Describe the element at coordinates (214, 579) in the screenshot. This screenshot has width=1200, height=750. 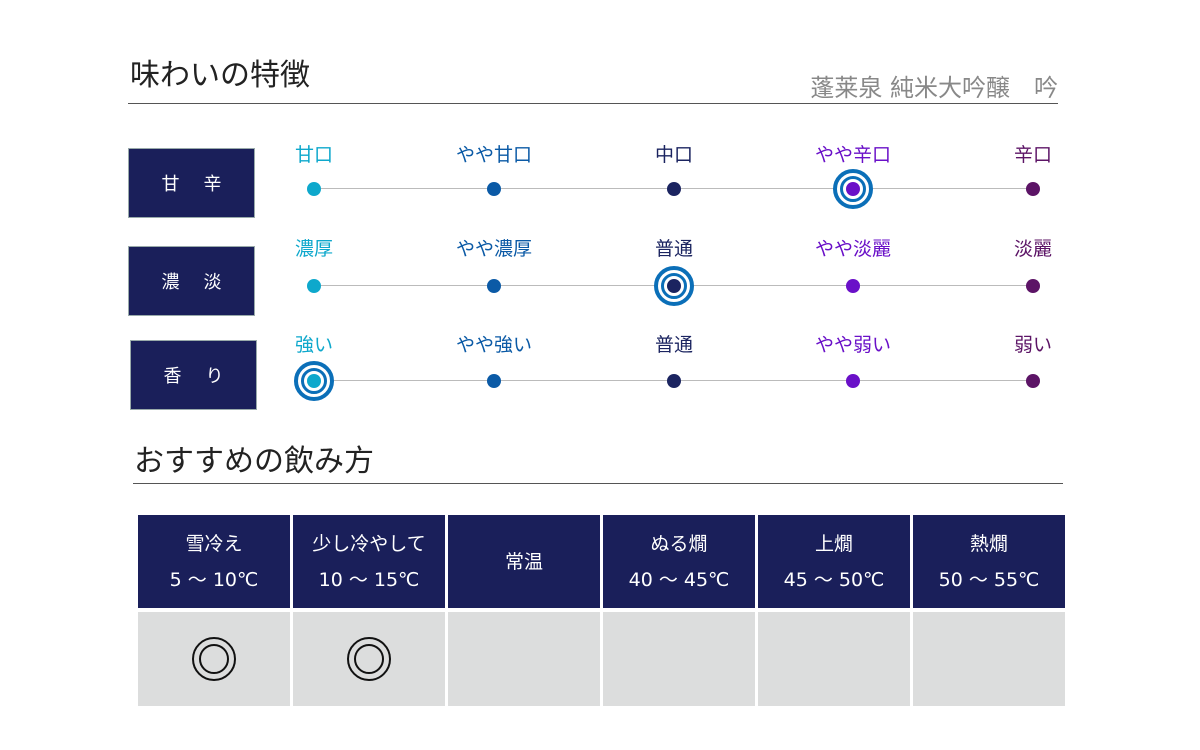
I see `serving-temp: 5 ～ 10℃` at that location.